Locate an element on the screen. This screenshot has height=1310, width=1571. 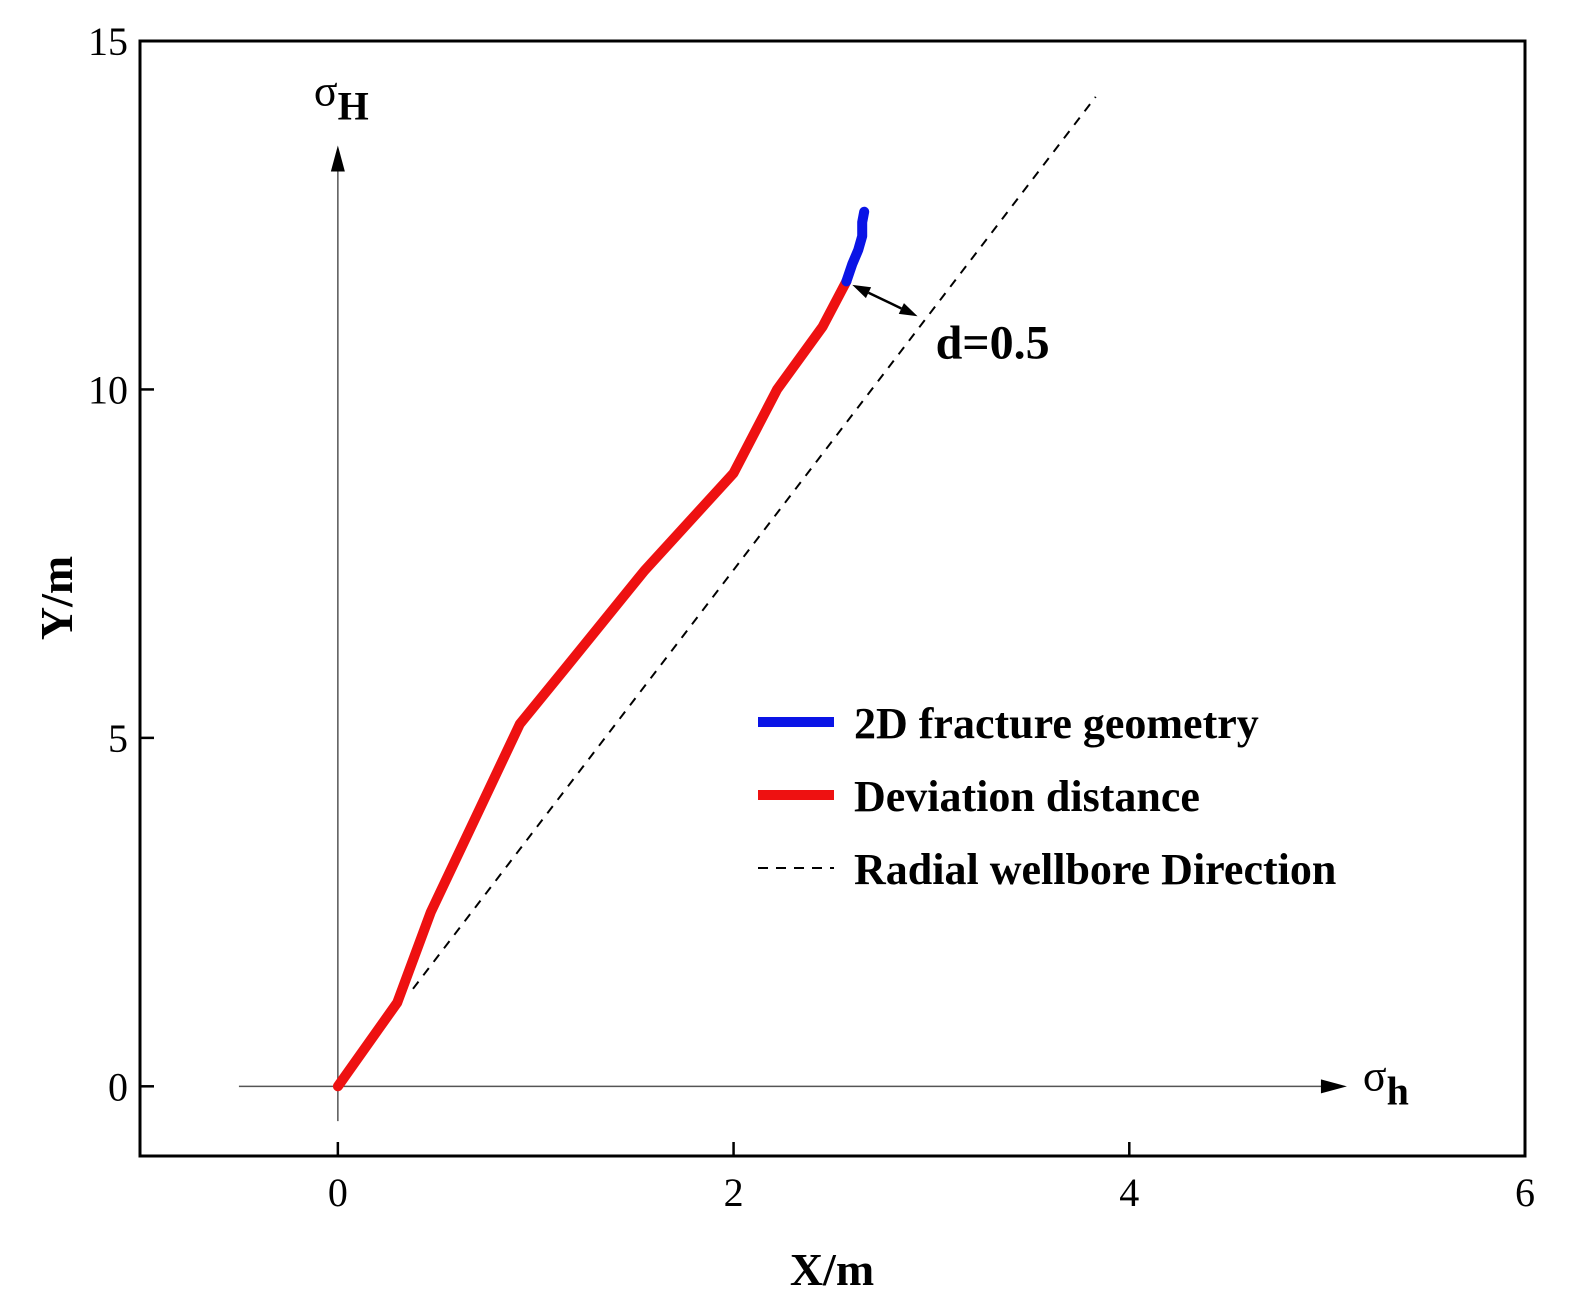
x-ticks: 0 2 4 6 is located at coordinates (931, 1178).